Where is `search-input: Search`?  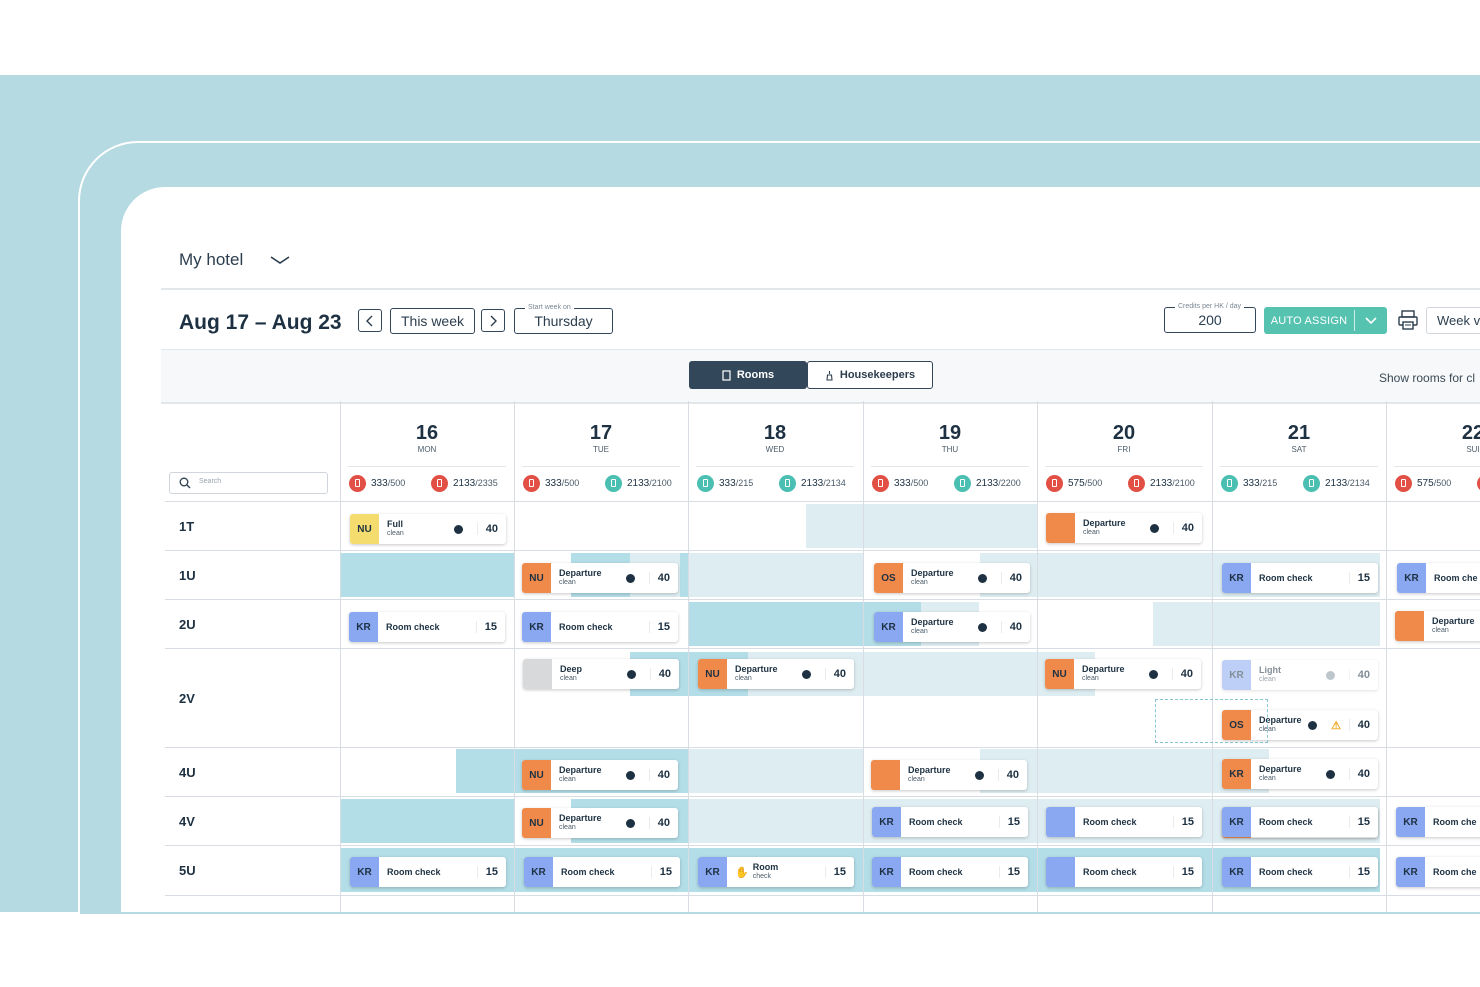 search-input: Search is located at coordinates (248, 483).